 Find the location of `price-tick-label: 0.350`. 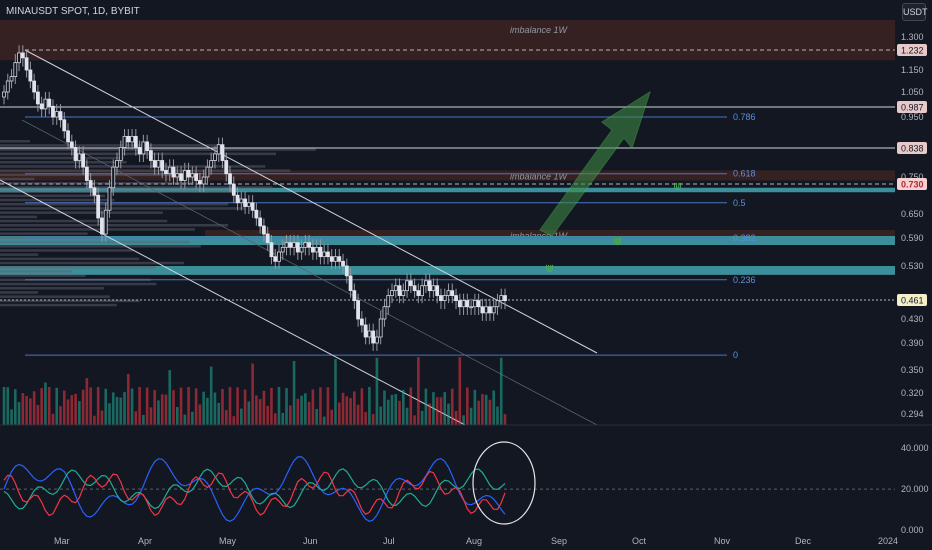

price-tick-label: 0.350 is located at coordinates (912, 370).